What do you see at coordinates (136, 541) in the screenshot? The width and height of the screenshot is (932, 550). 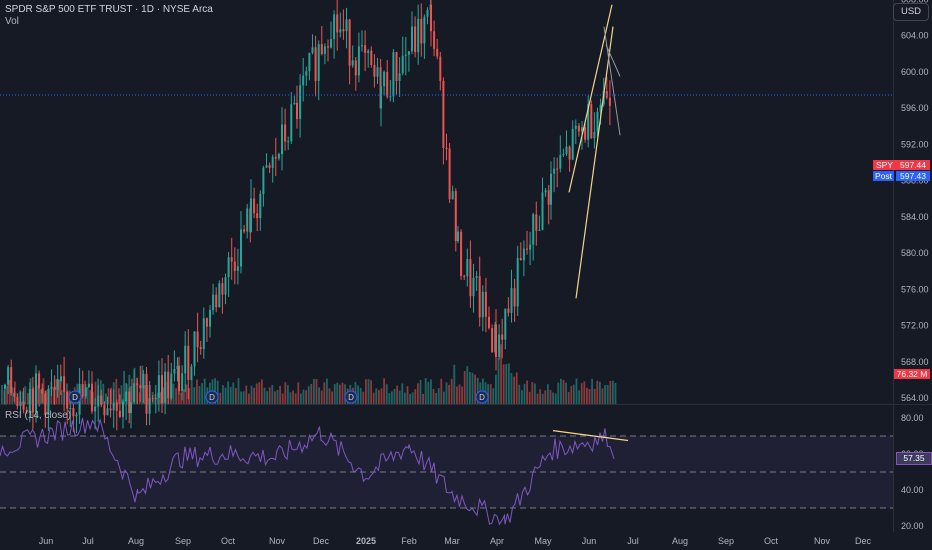 I see `time-tick-label: Aug` at bounding box center [136, 541].